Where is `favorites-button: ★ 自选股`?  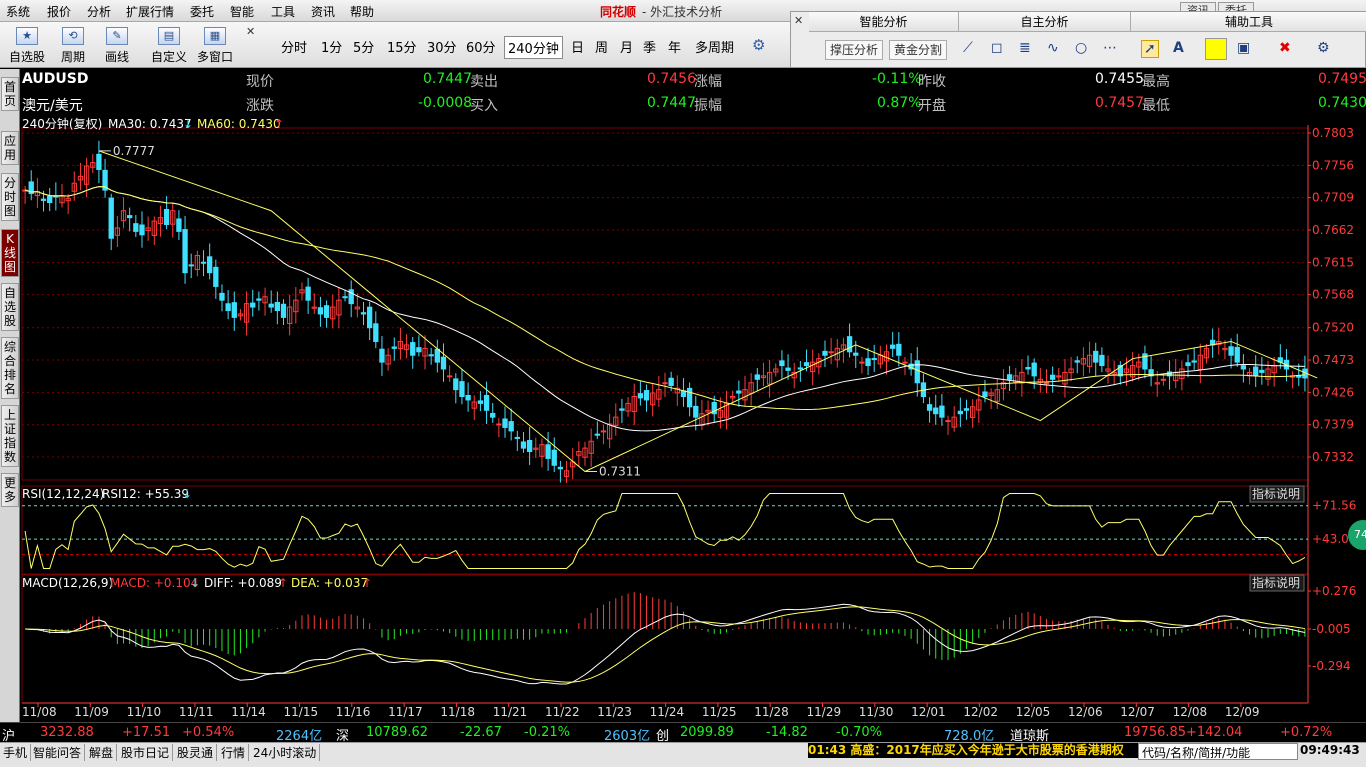
favorites-button: ★ 自选股 is located at coordinates (27, 45).